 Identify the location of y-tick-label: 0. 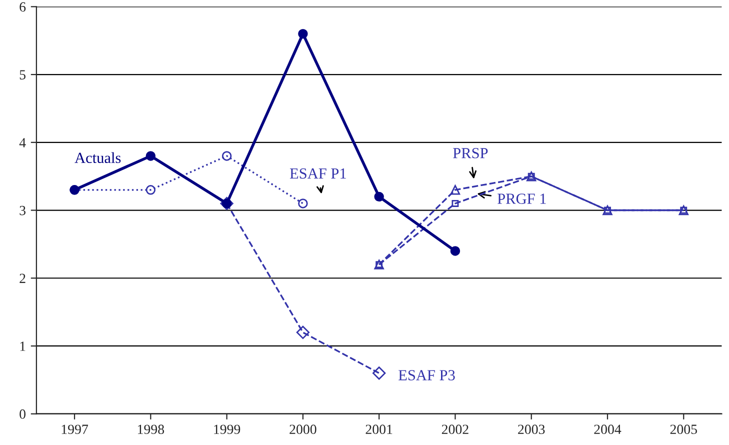
(23, 414).